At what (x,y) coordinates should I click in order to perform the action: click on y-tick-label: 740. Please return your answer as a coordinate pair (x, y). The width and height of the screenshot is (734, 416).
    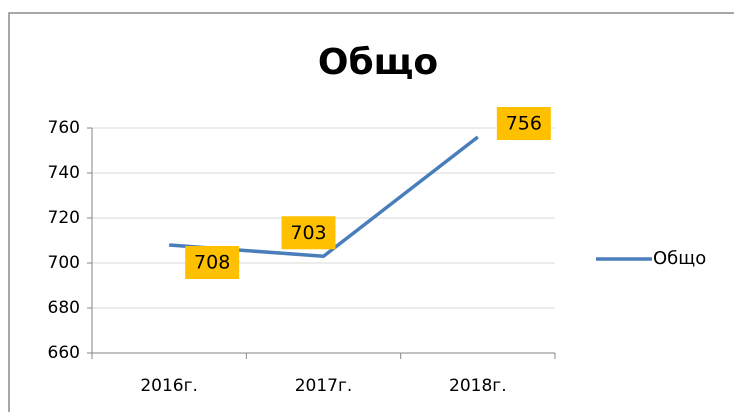
    Looking at the image, I should click on (64, 173).